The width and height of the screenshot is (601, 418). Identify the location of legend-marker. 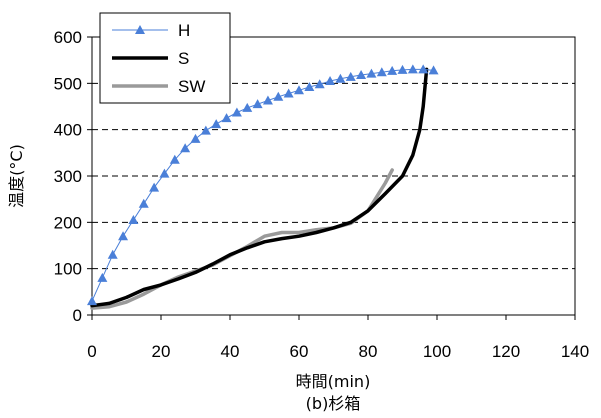
(140, 29).